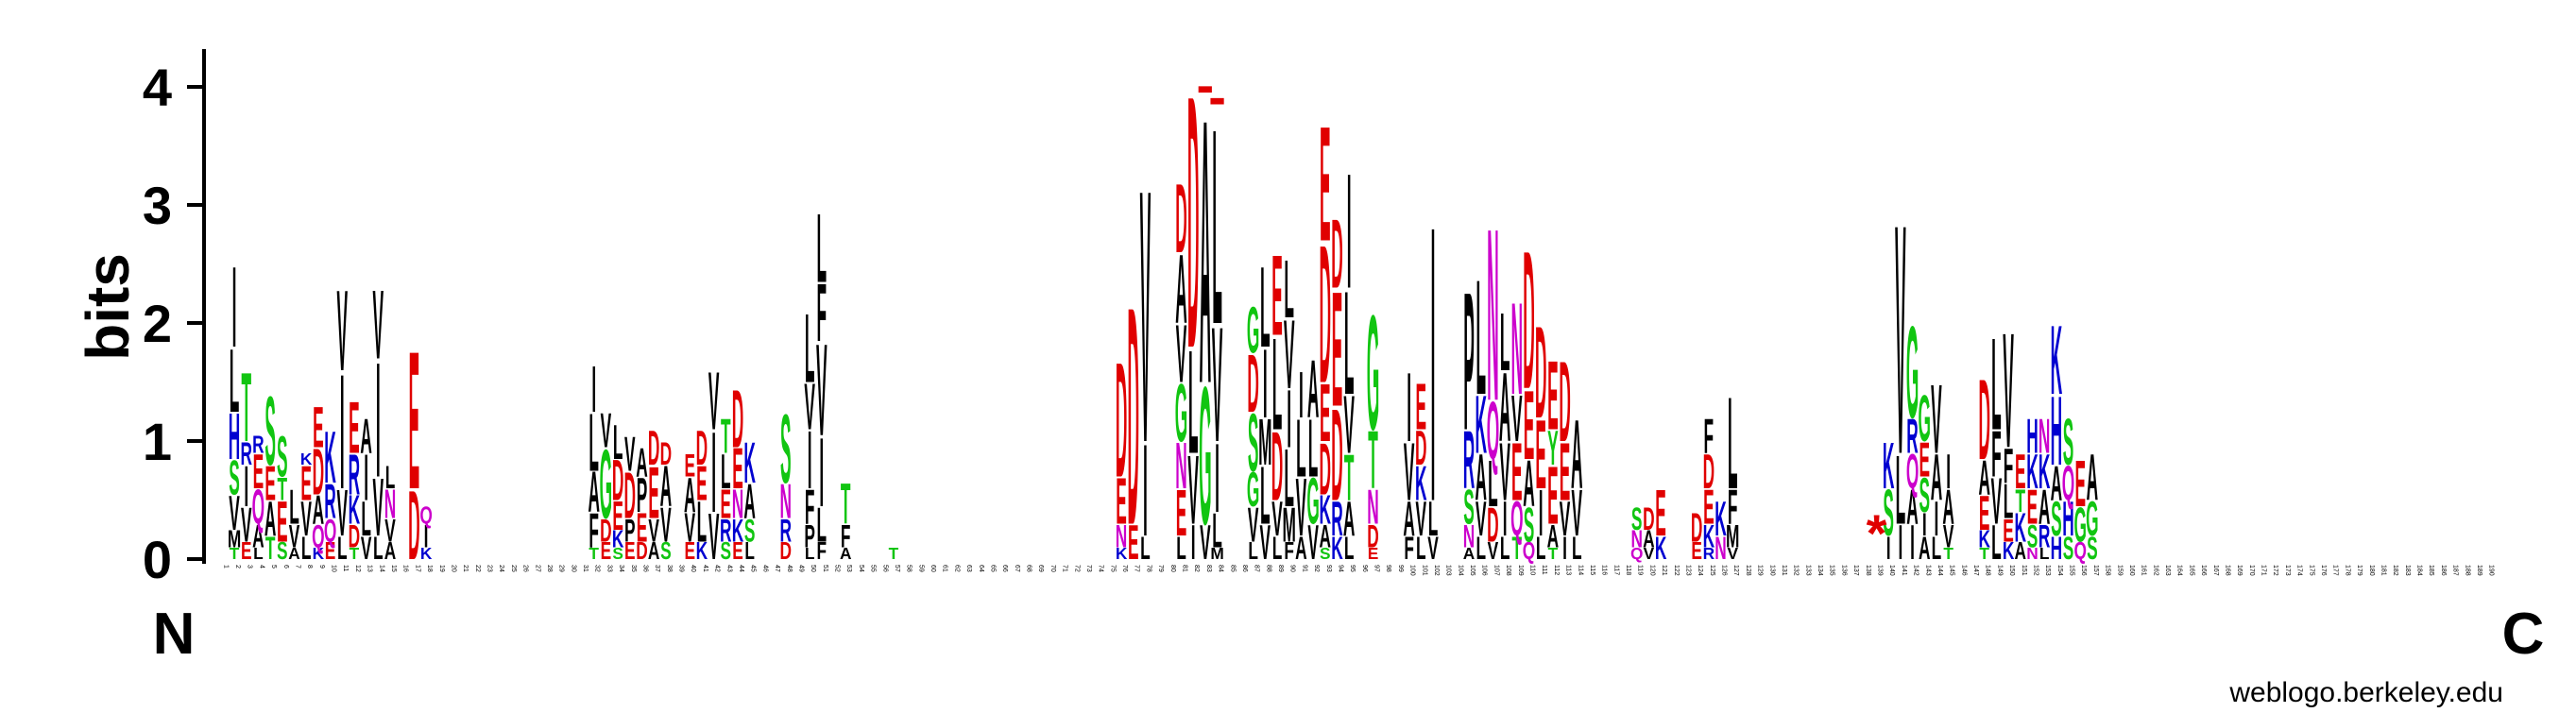 The width and height of the screenshot is (2576, 713). I want to click on position-label: 54, so click(861, 568).